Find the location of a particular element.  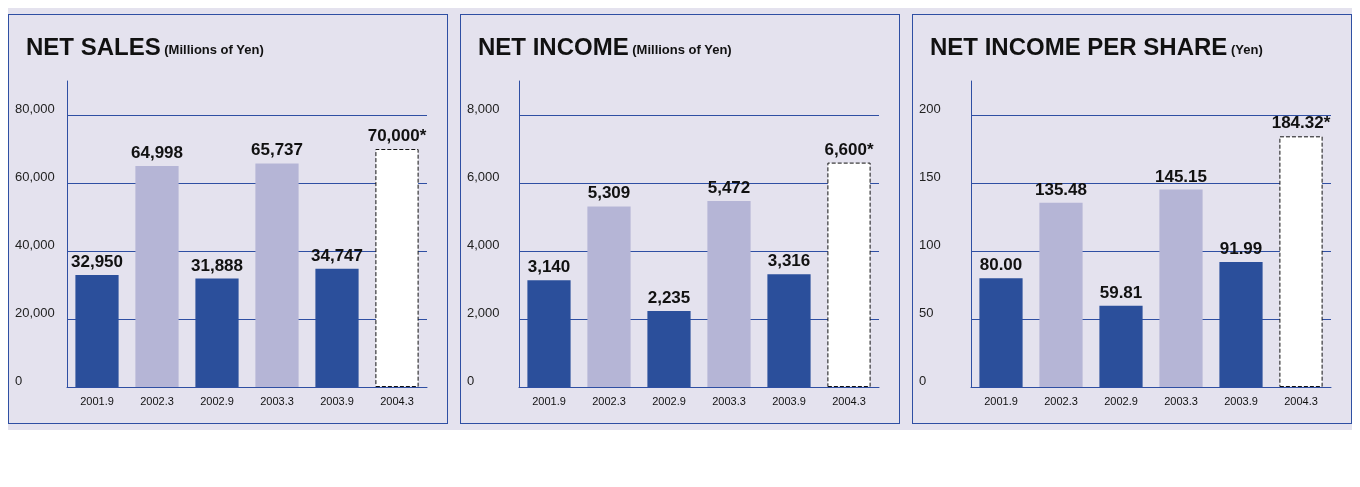

y-tick-label: 4,000 is located at coordinates (483, 244).